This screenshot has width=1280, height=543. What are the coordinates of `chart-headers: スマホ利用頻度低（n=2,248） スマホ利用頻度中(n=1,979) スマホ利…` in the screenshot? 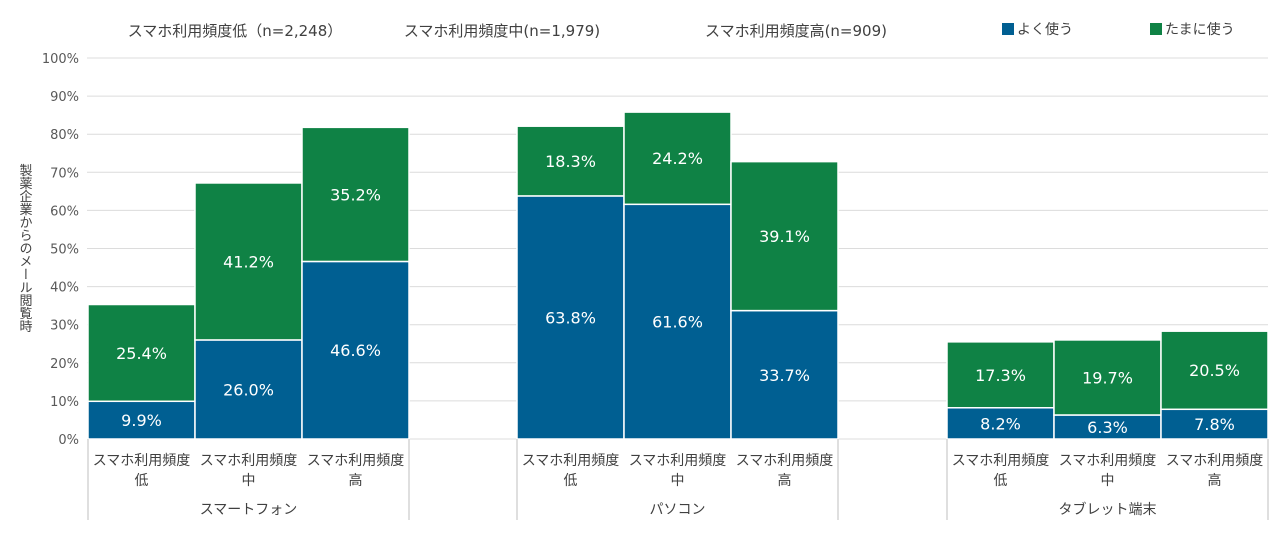 It's located at (507, 31).